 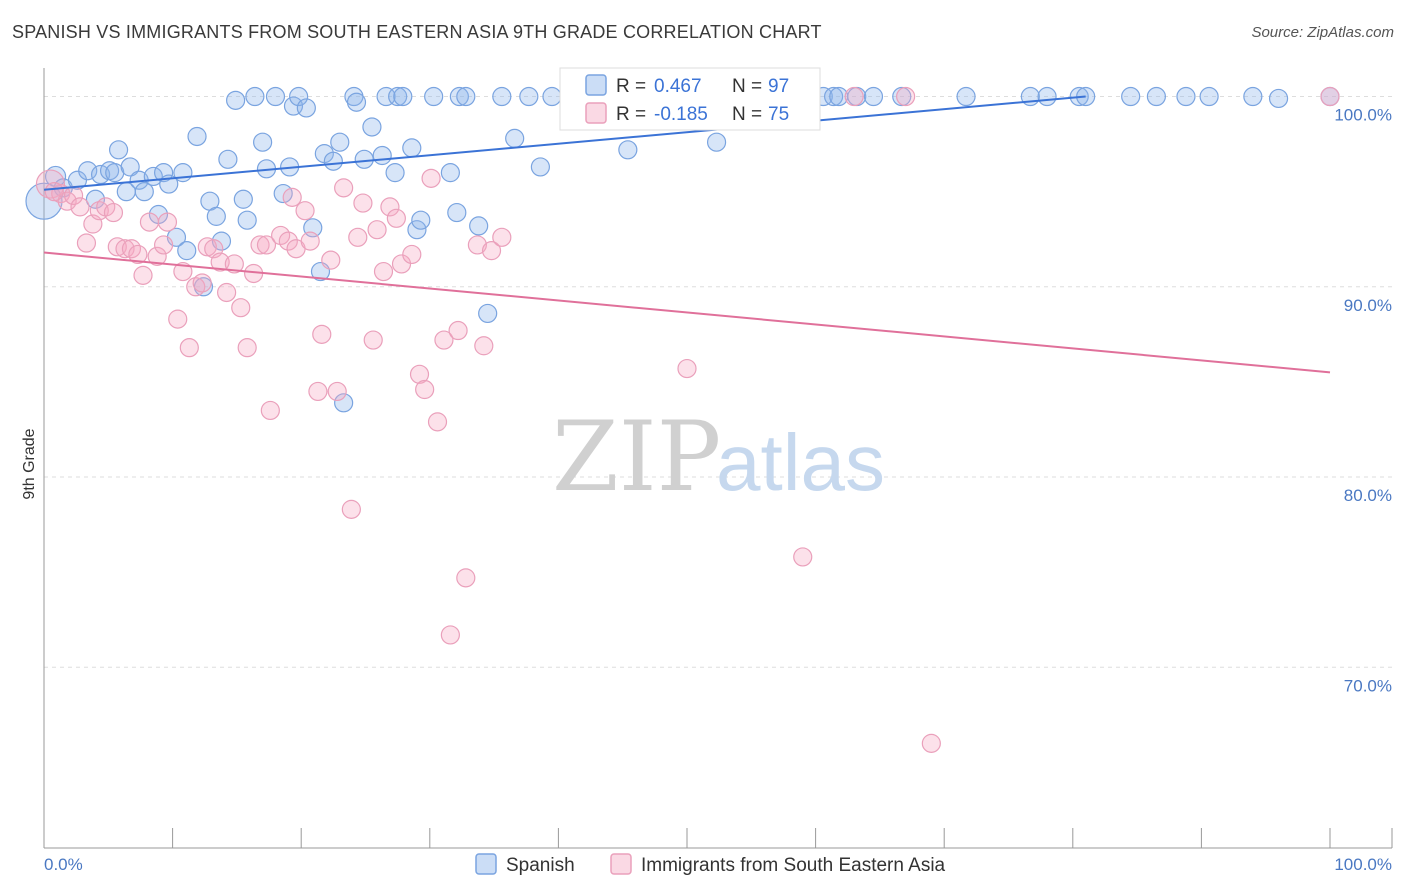 I want to click on legend-n-value-1: 97, so click(x=778, y=86).